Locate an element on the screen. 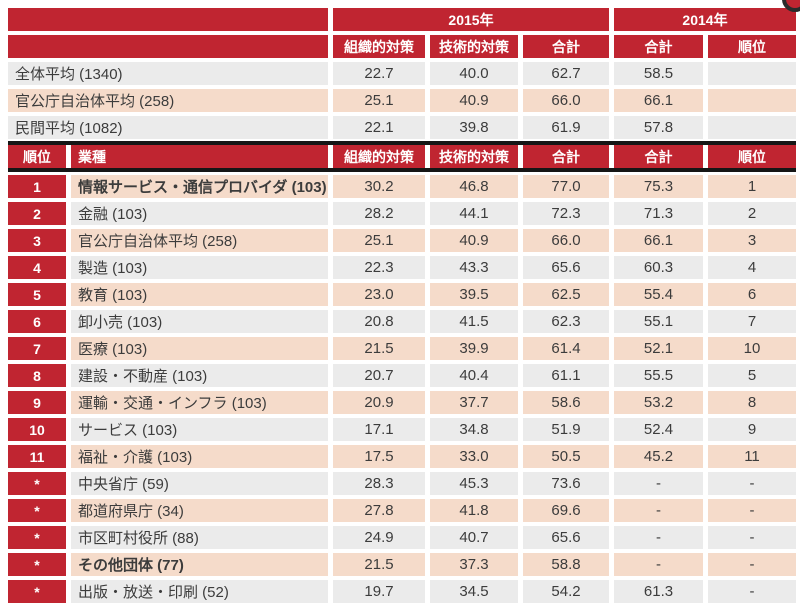  industry-name-cell: 製造 (103) is located at coordinates (199, 267).